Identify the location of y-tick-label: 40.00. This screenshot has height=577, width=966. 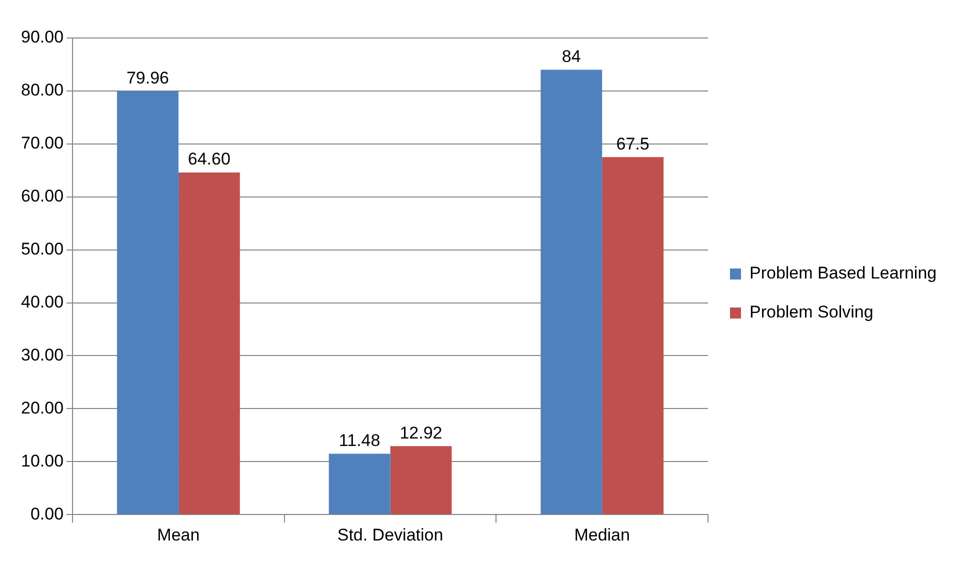
(42, 302).